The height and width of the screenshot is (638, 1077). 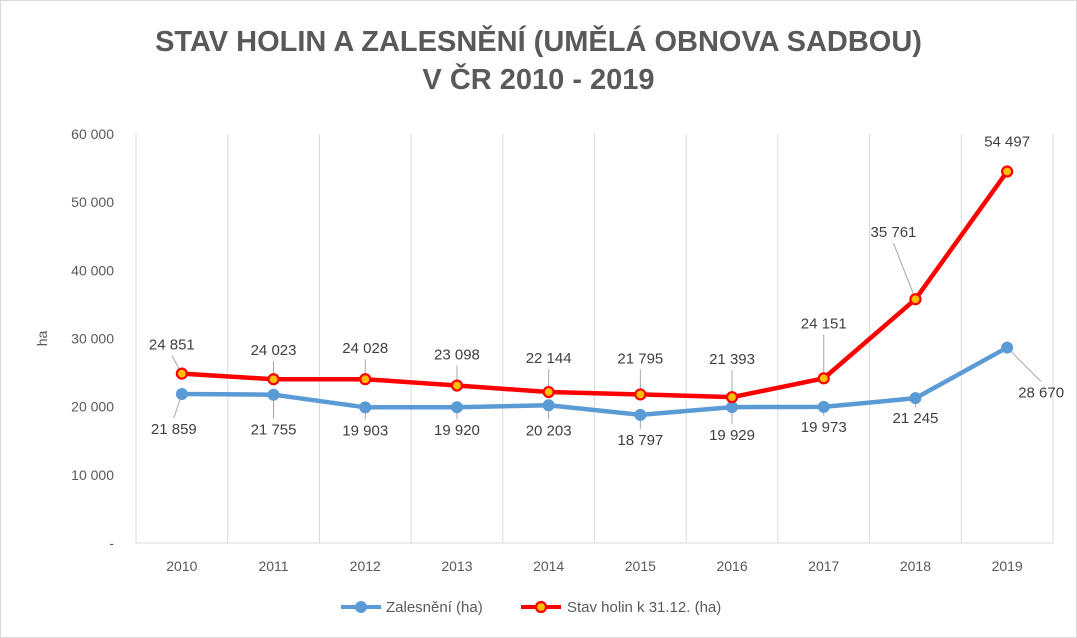 What do you see at coordinates (434, 607) in the screenshot?
I see `legend-label: Zalesnění (ha)` at bounding box center [434, 607].